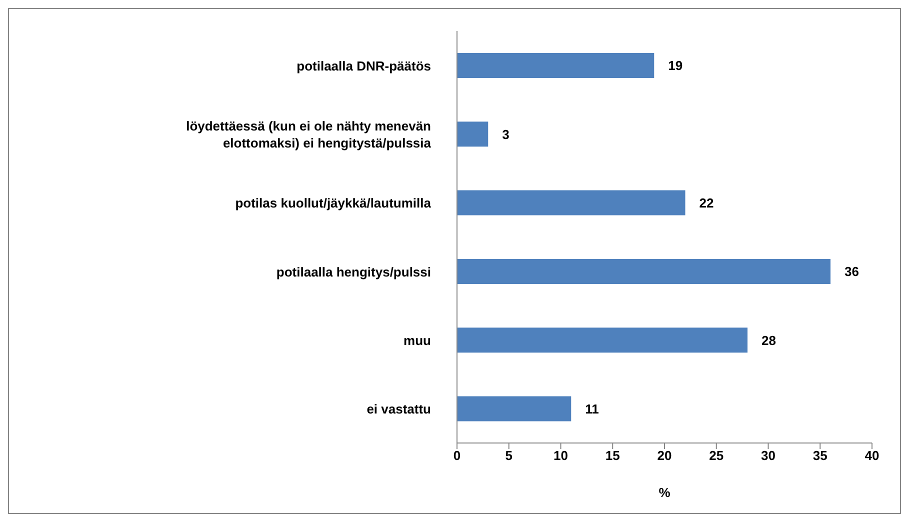 The height and width of the screenshot is (522, 909). I want to click on x-tick-label: 5, so click(508, 456).